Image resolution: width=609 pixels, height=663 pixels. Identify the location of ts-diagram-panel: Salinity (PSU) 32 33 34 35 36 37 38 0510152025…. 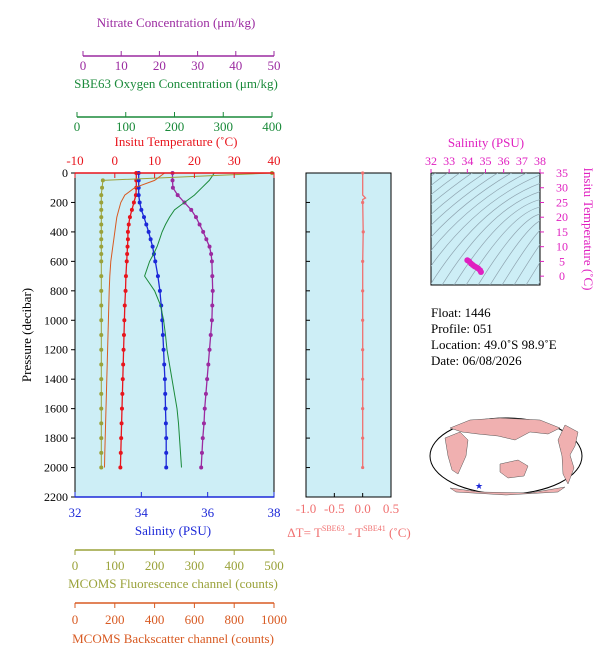
(510, 213).